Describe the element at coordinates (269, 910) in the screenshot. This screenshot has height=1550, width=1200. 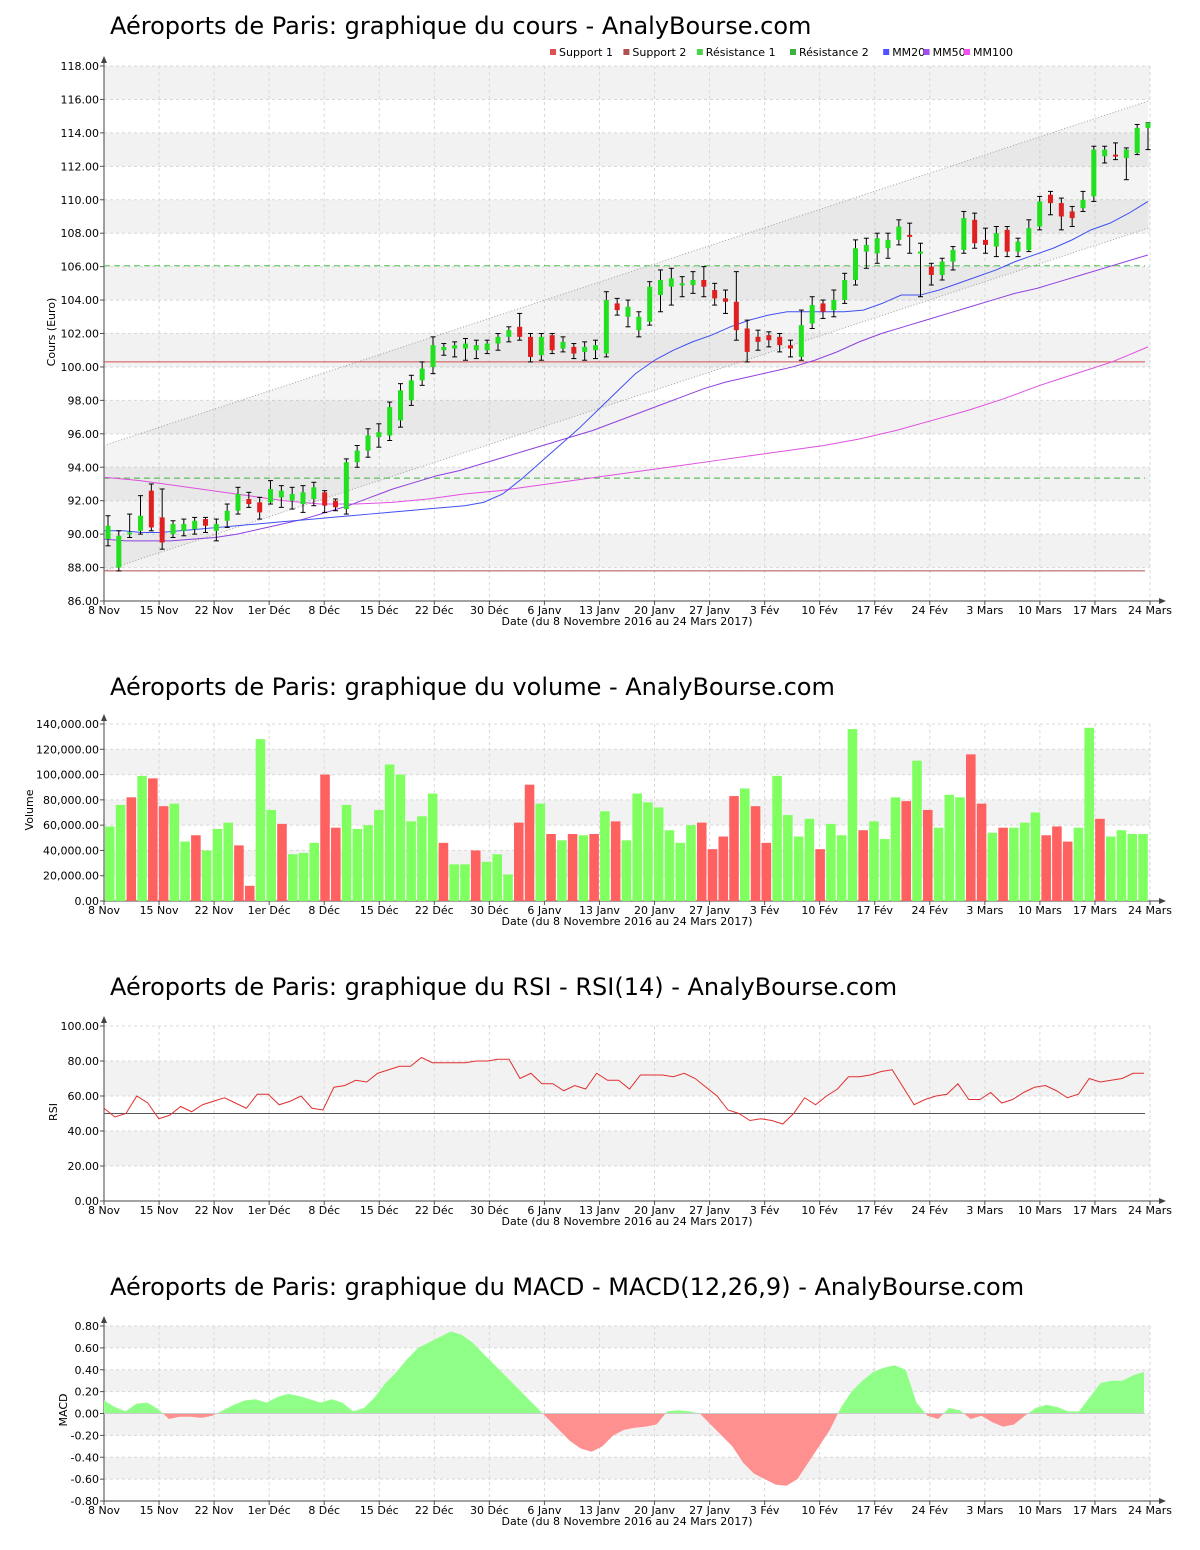
I see `x-tick-label: 1er Déc` at that location.